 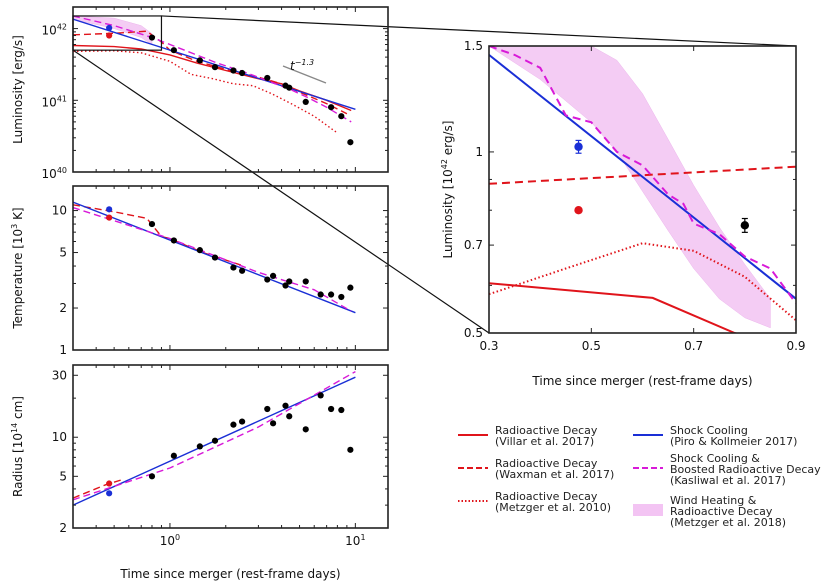 What do you see at coordinates (745, 469) in the screenshot?
I see `legend-text-kasliwal-2: Boosted Radioactive Decay` at bounding box center [745, 469].